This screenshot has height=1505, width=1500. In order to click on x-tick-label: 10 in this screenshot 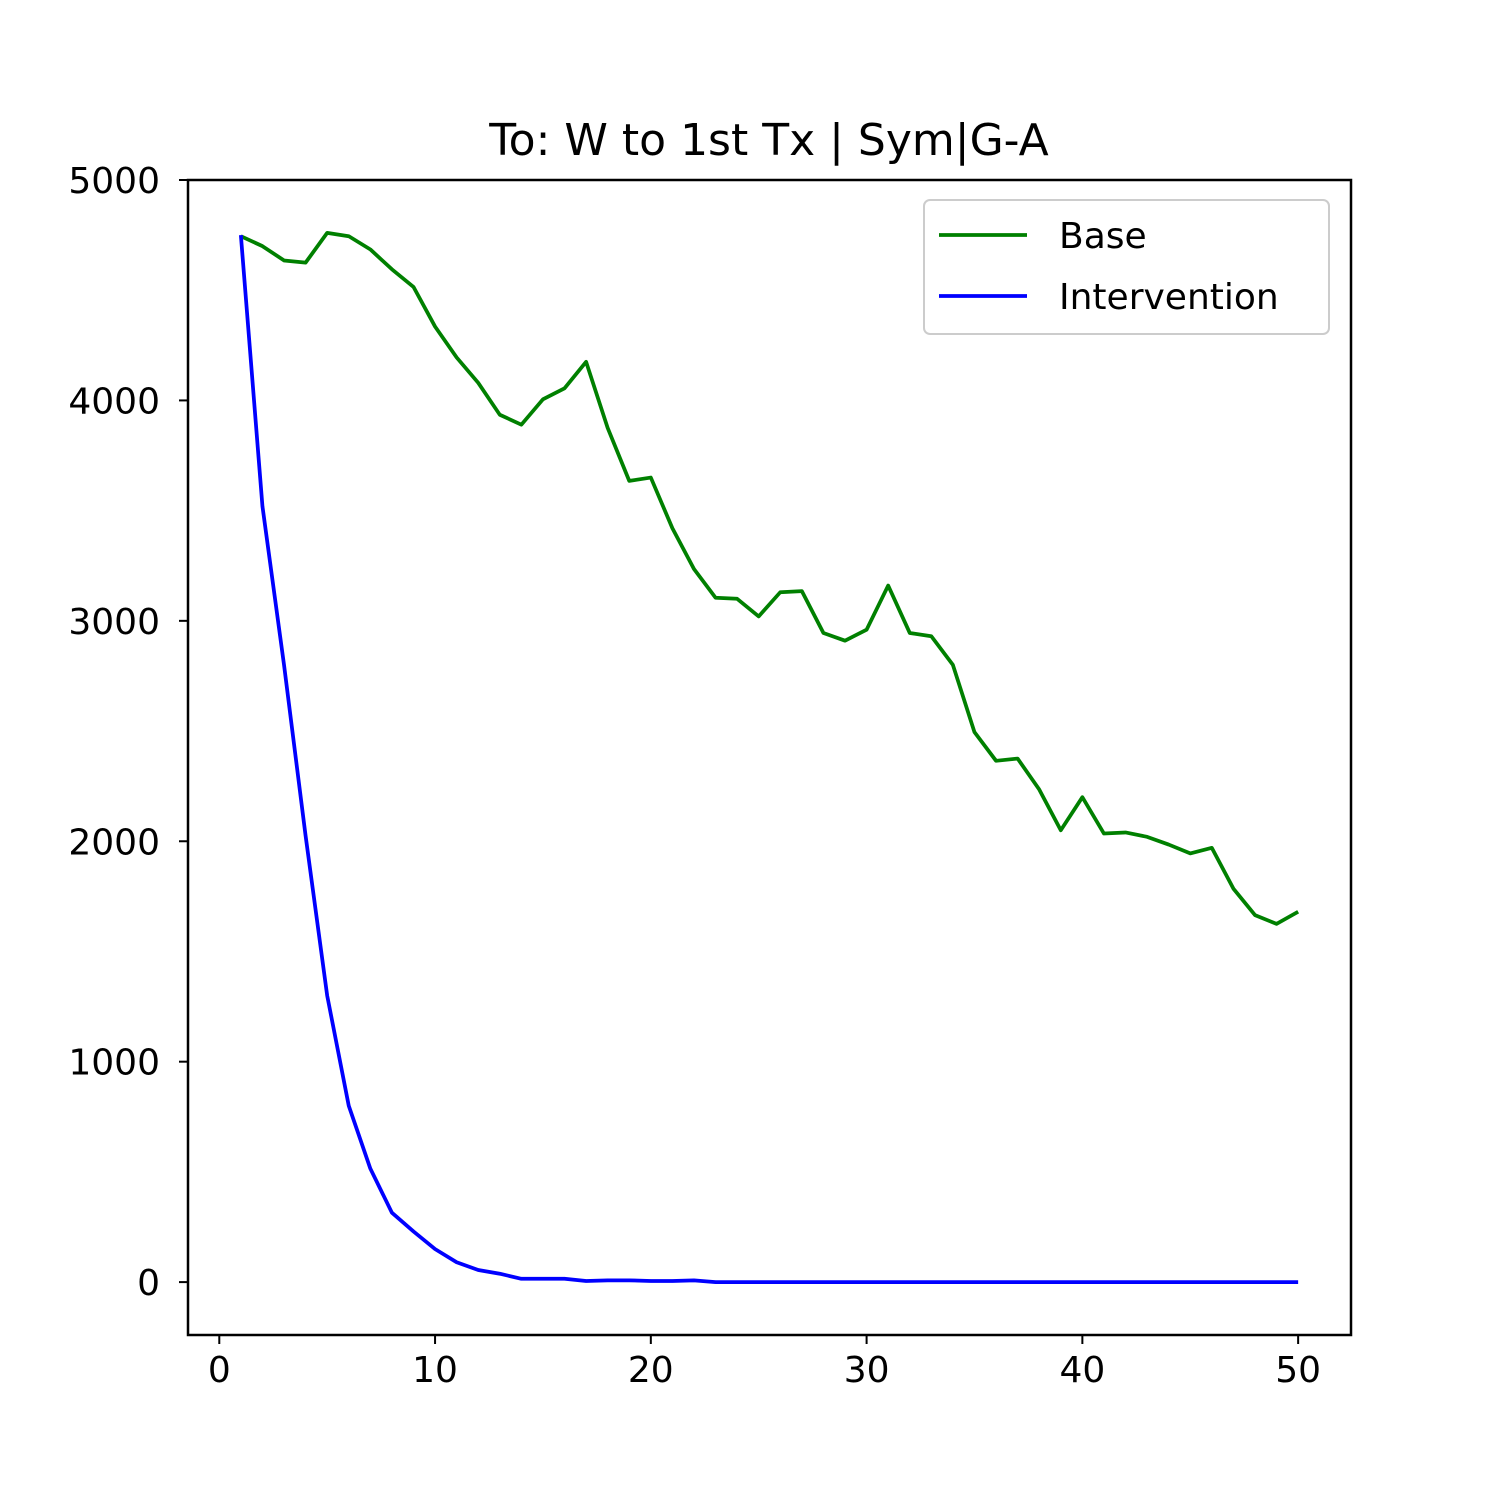, I will do `click(435, 1370)`.